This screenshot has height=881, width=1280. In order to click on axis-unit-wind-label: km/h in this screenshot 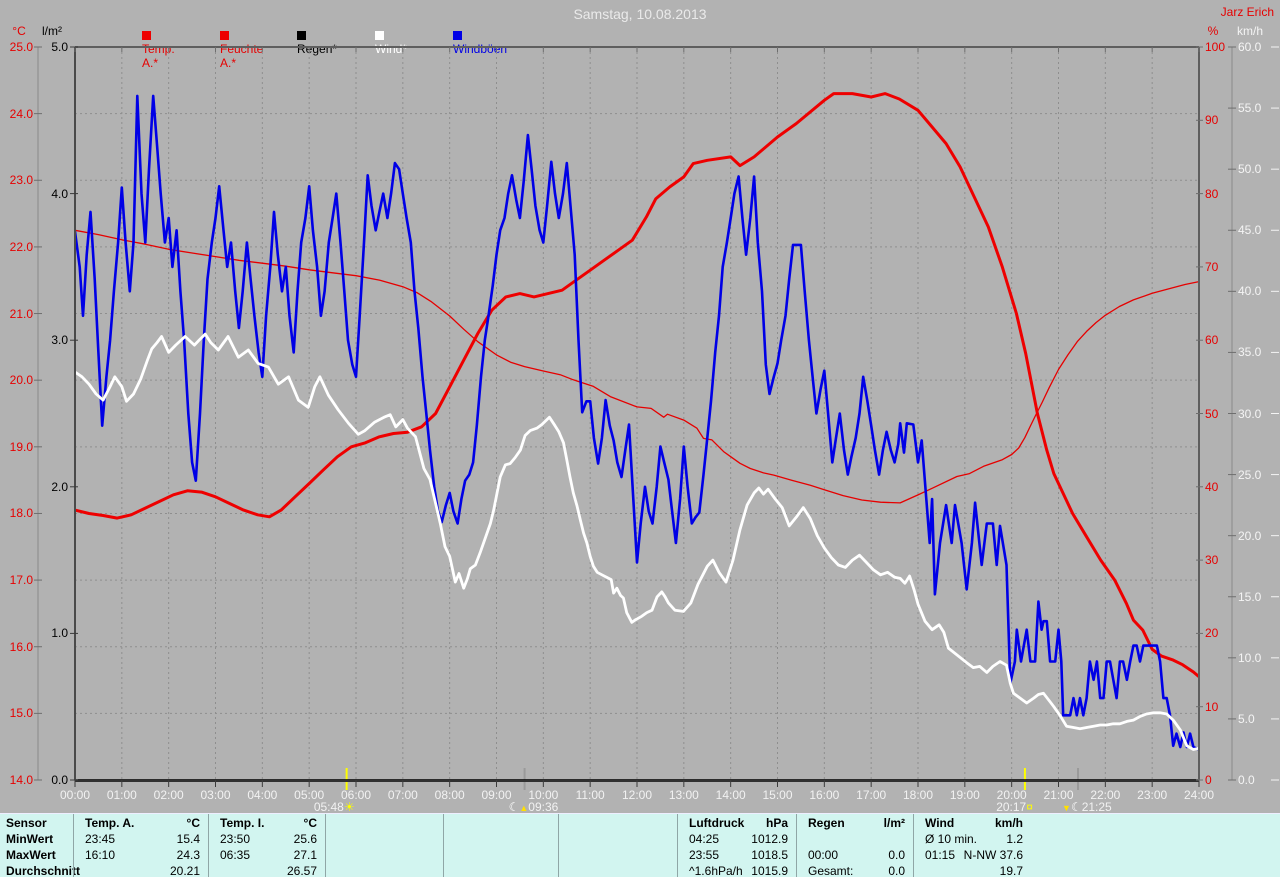, I will do `click(1249, 31)`.